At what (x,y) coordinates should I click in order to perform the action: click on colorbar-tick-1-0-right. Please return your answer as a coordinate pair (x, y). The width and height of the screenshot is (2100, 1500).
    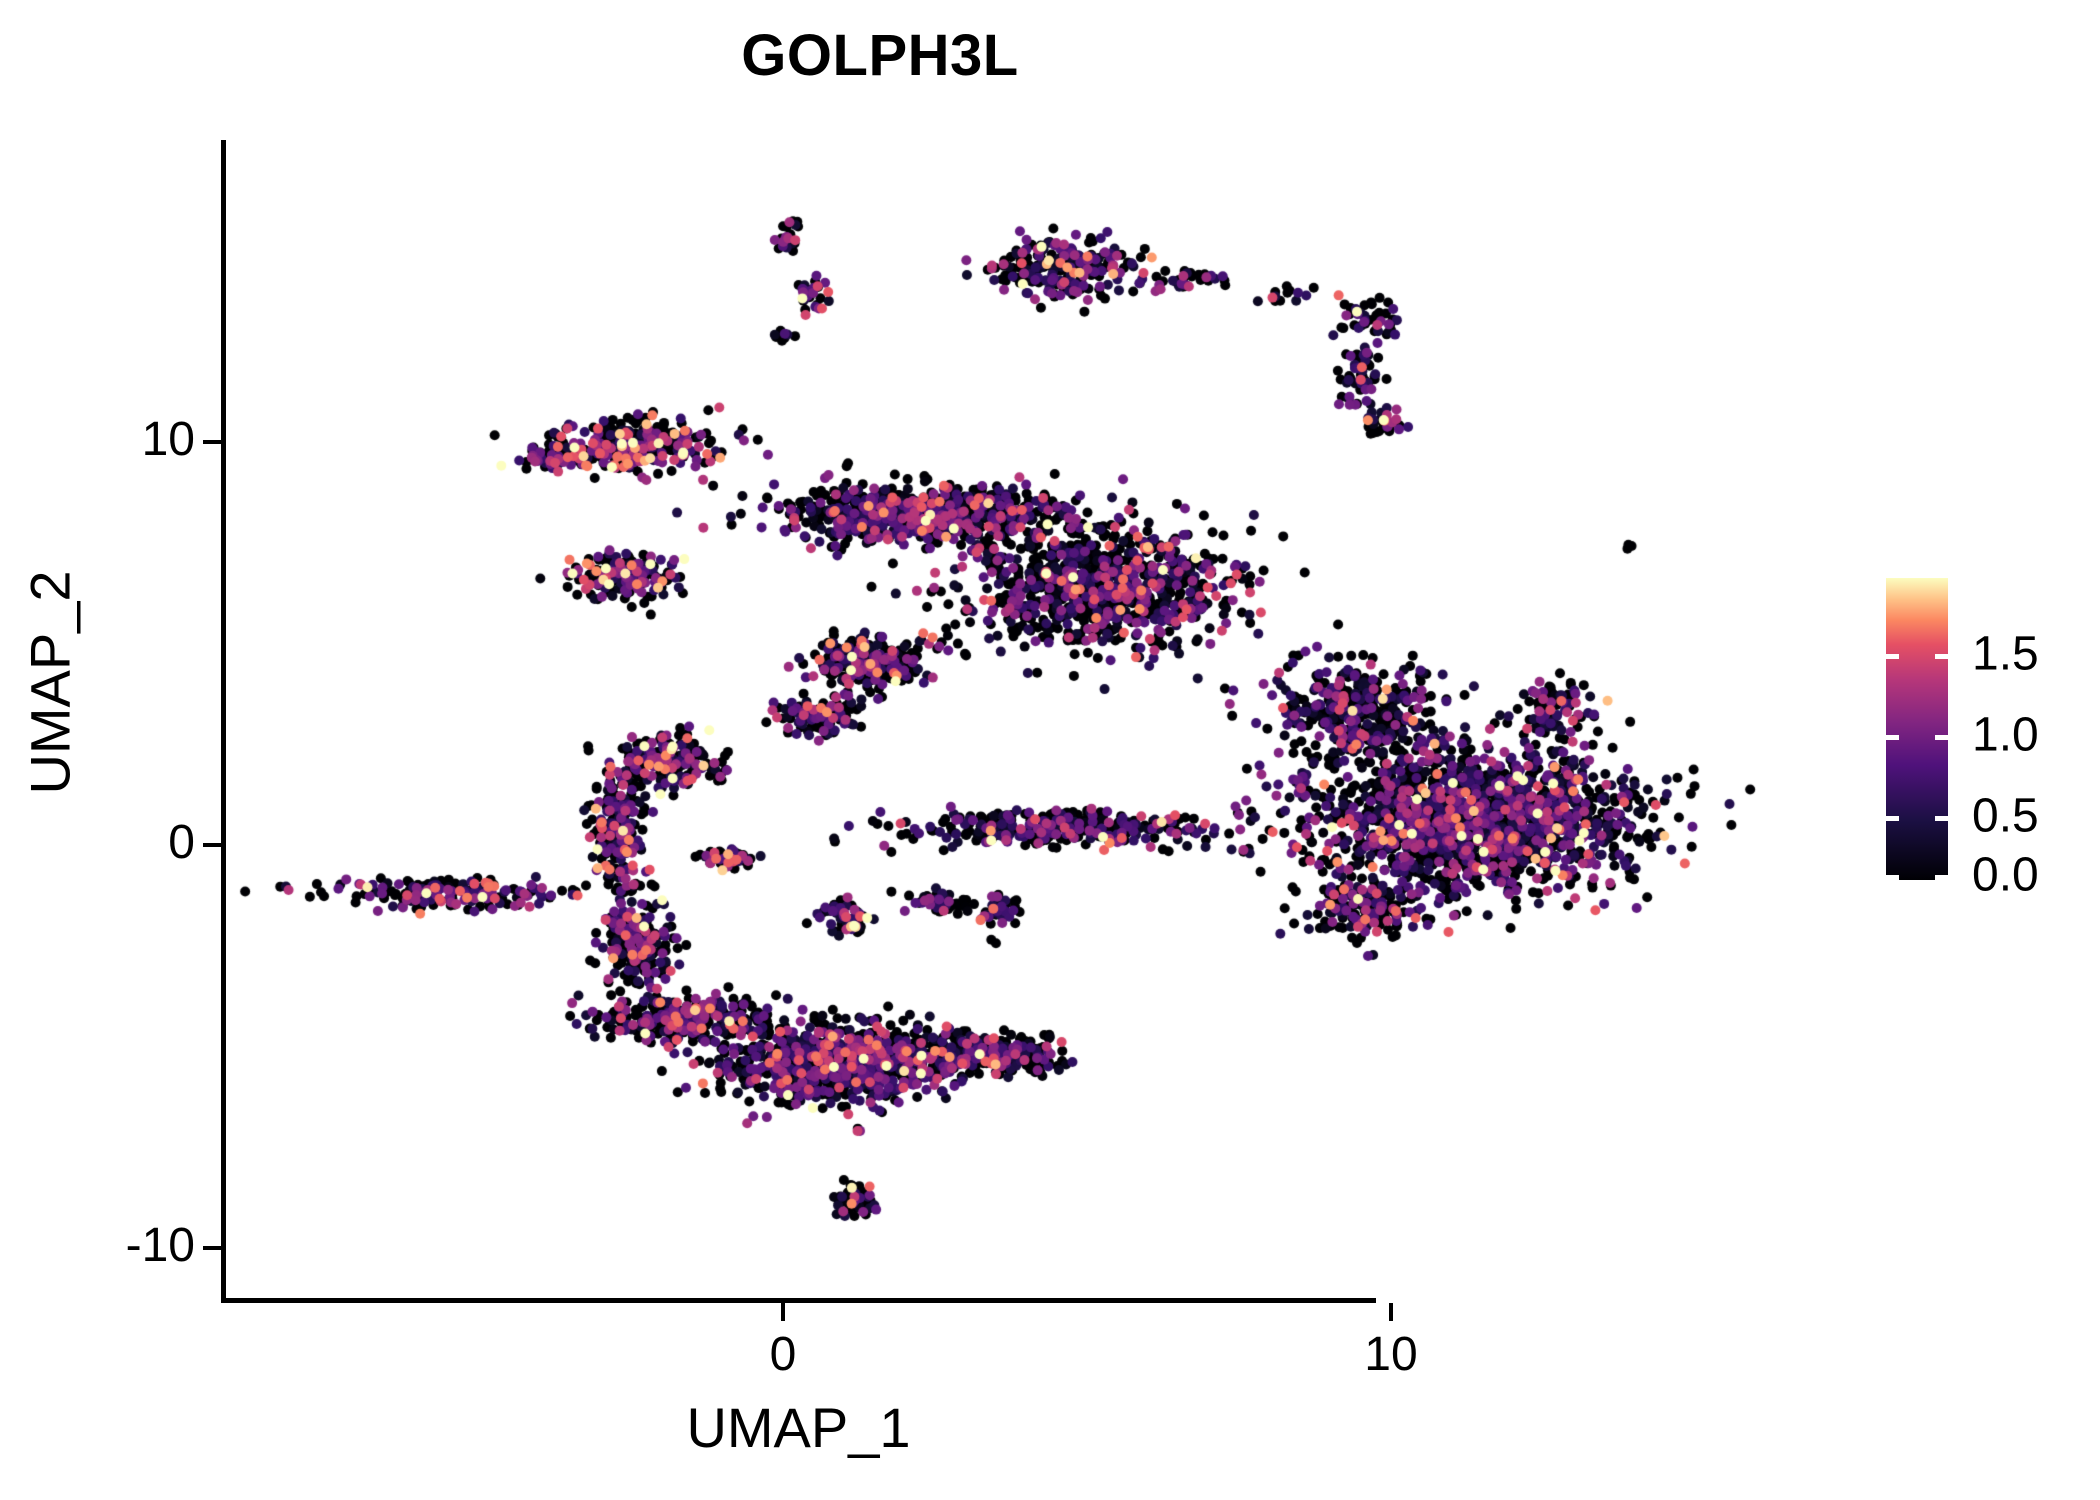
    Looking at the image, I should click on (1941, 737).